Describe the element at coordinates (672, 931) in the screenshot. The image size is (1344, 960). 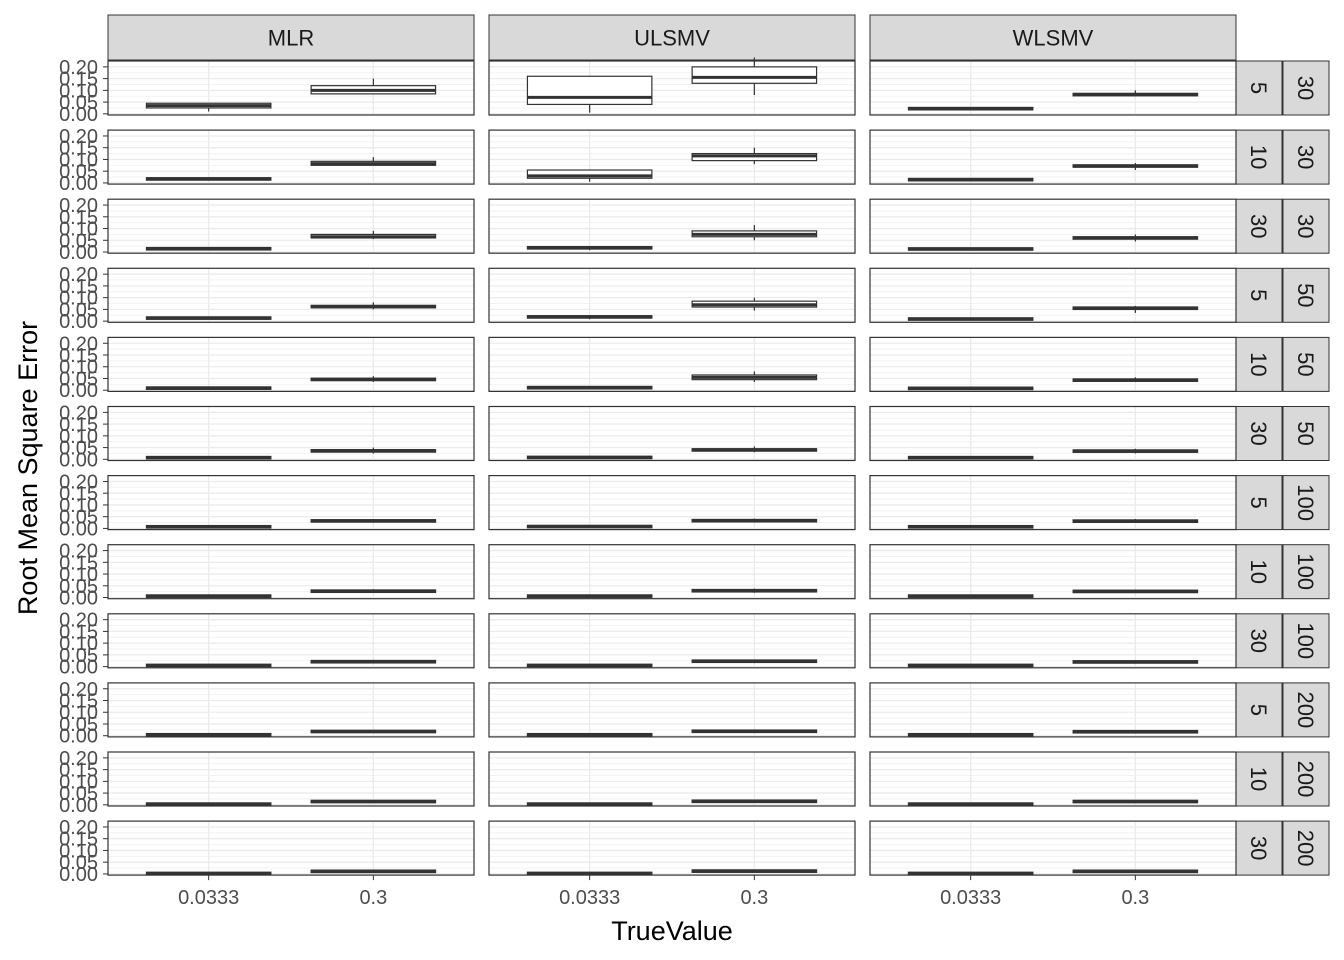
I see `x-axis-title: TrueValue` at that location.